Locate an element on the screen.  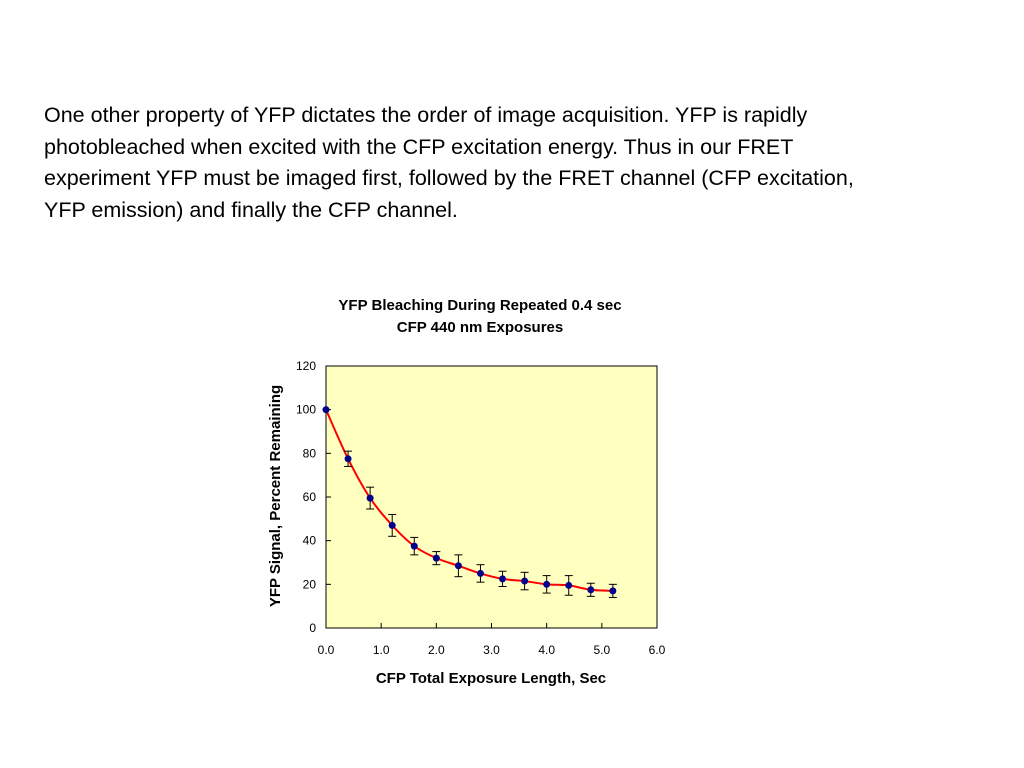
x-tick-label: 3.0 is located at coordinates (491, 650).